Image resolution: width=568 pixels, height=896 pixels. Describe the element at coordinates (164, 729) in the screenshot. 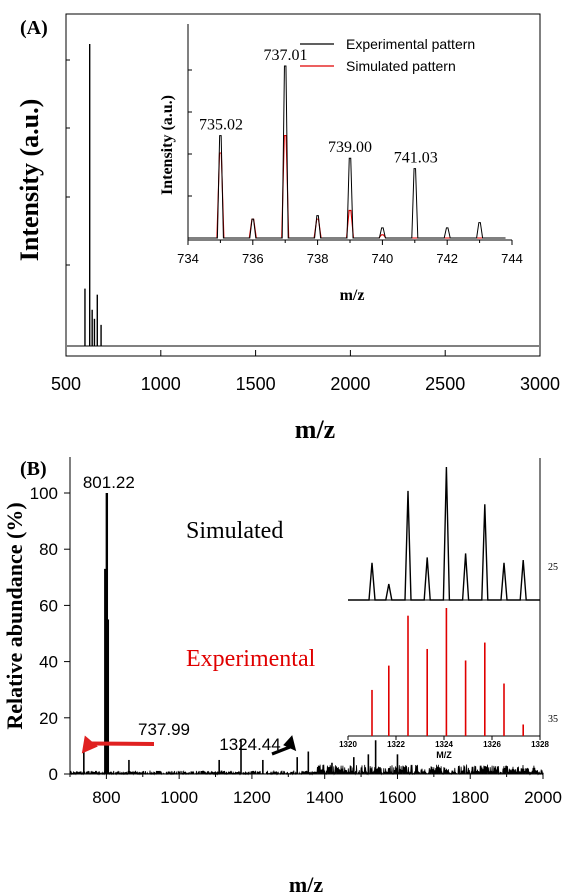

I see `peak-annotation: 737.99` at that location.